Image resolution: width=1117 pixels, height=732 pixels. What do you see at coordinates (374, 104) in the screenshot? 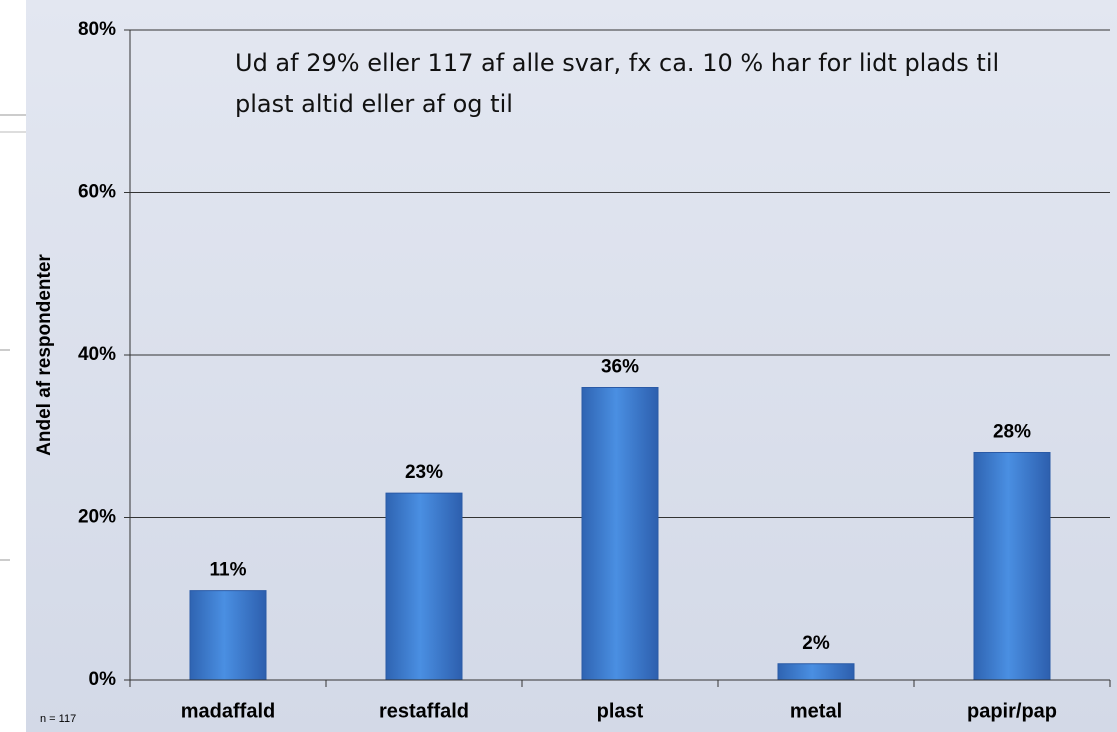
I see `annotation: plast altid eller af og til` at bounding box center [374, 104].